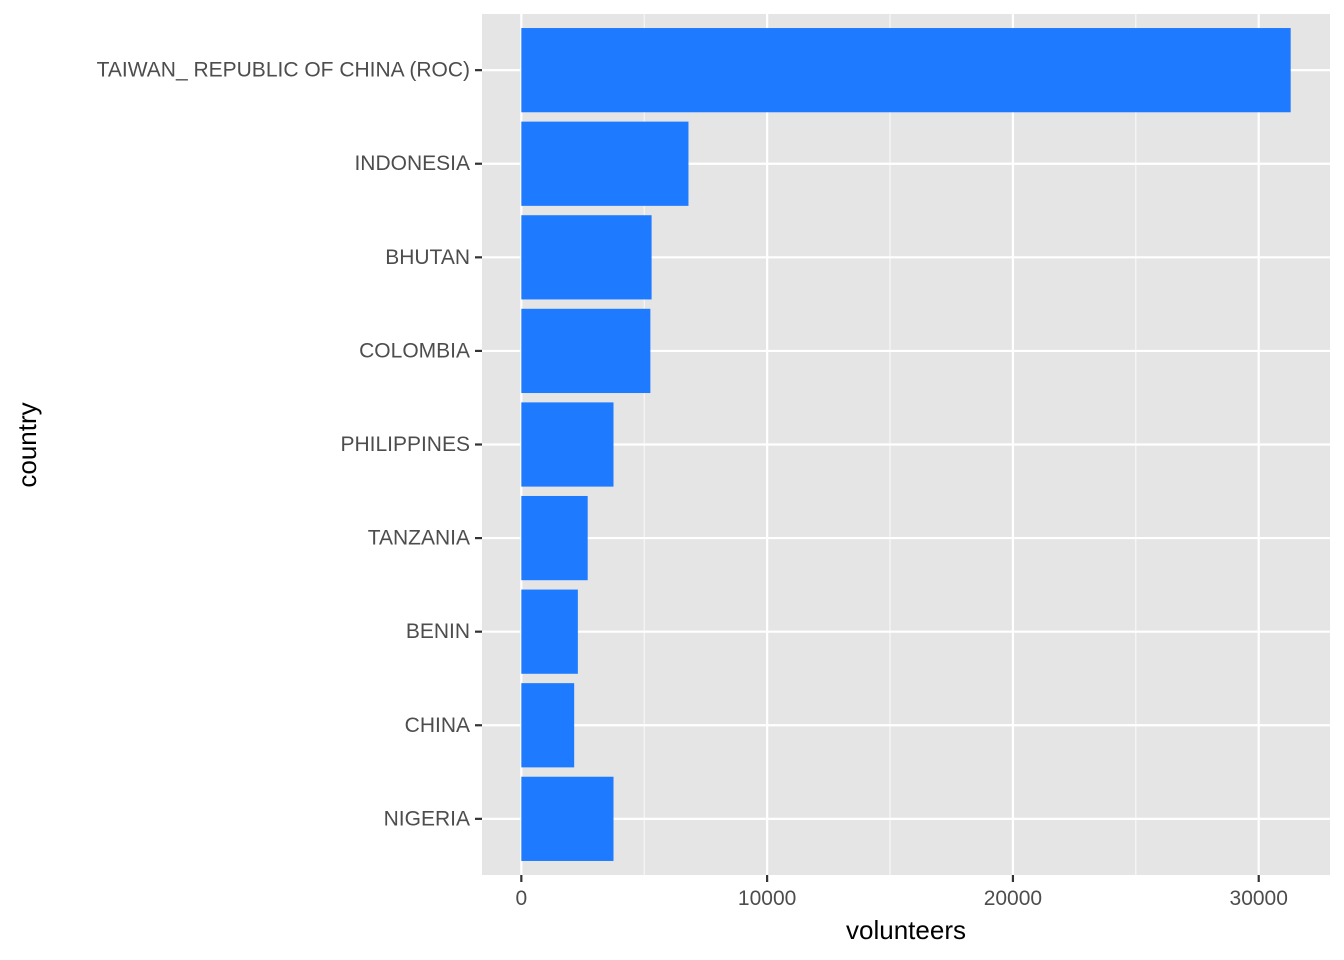  I want to click on y-tick-label: TAIWAN_ REPUBLIC OF CHINA (ROC), so click(283, 70).